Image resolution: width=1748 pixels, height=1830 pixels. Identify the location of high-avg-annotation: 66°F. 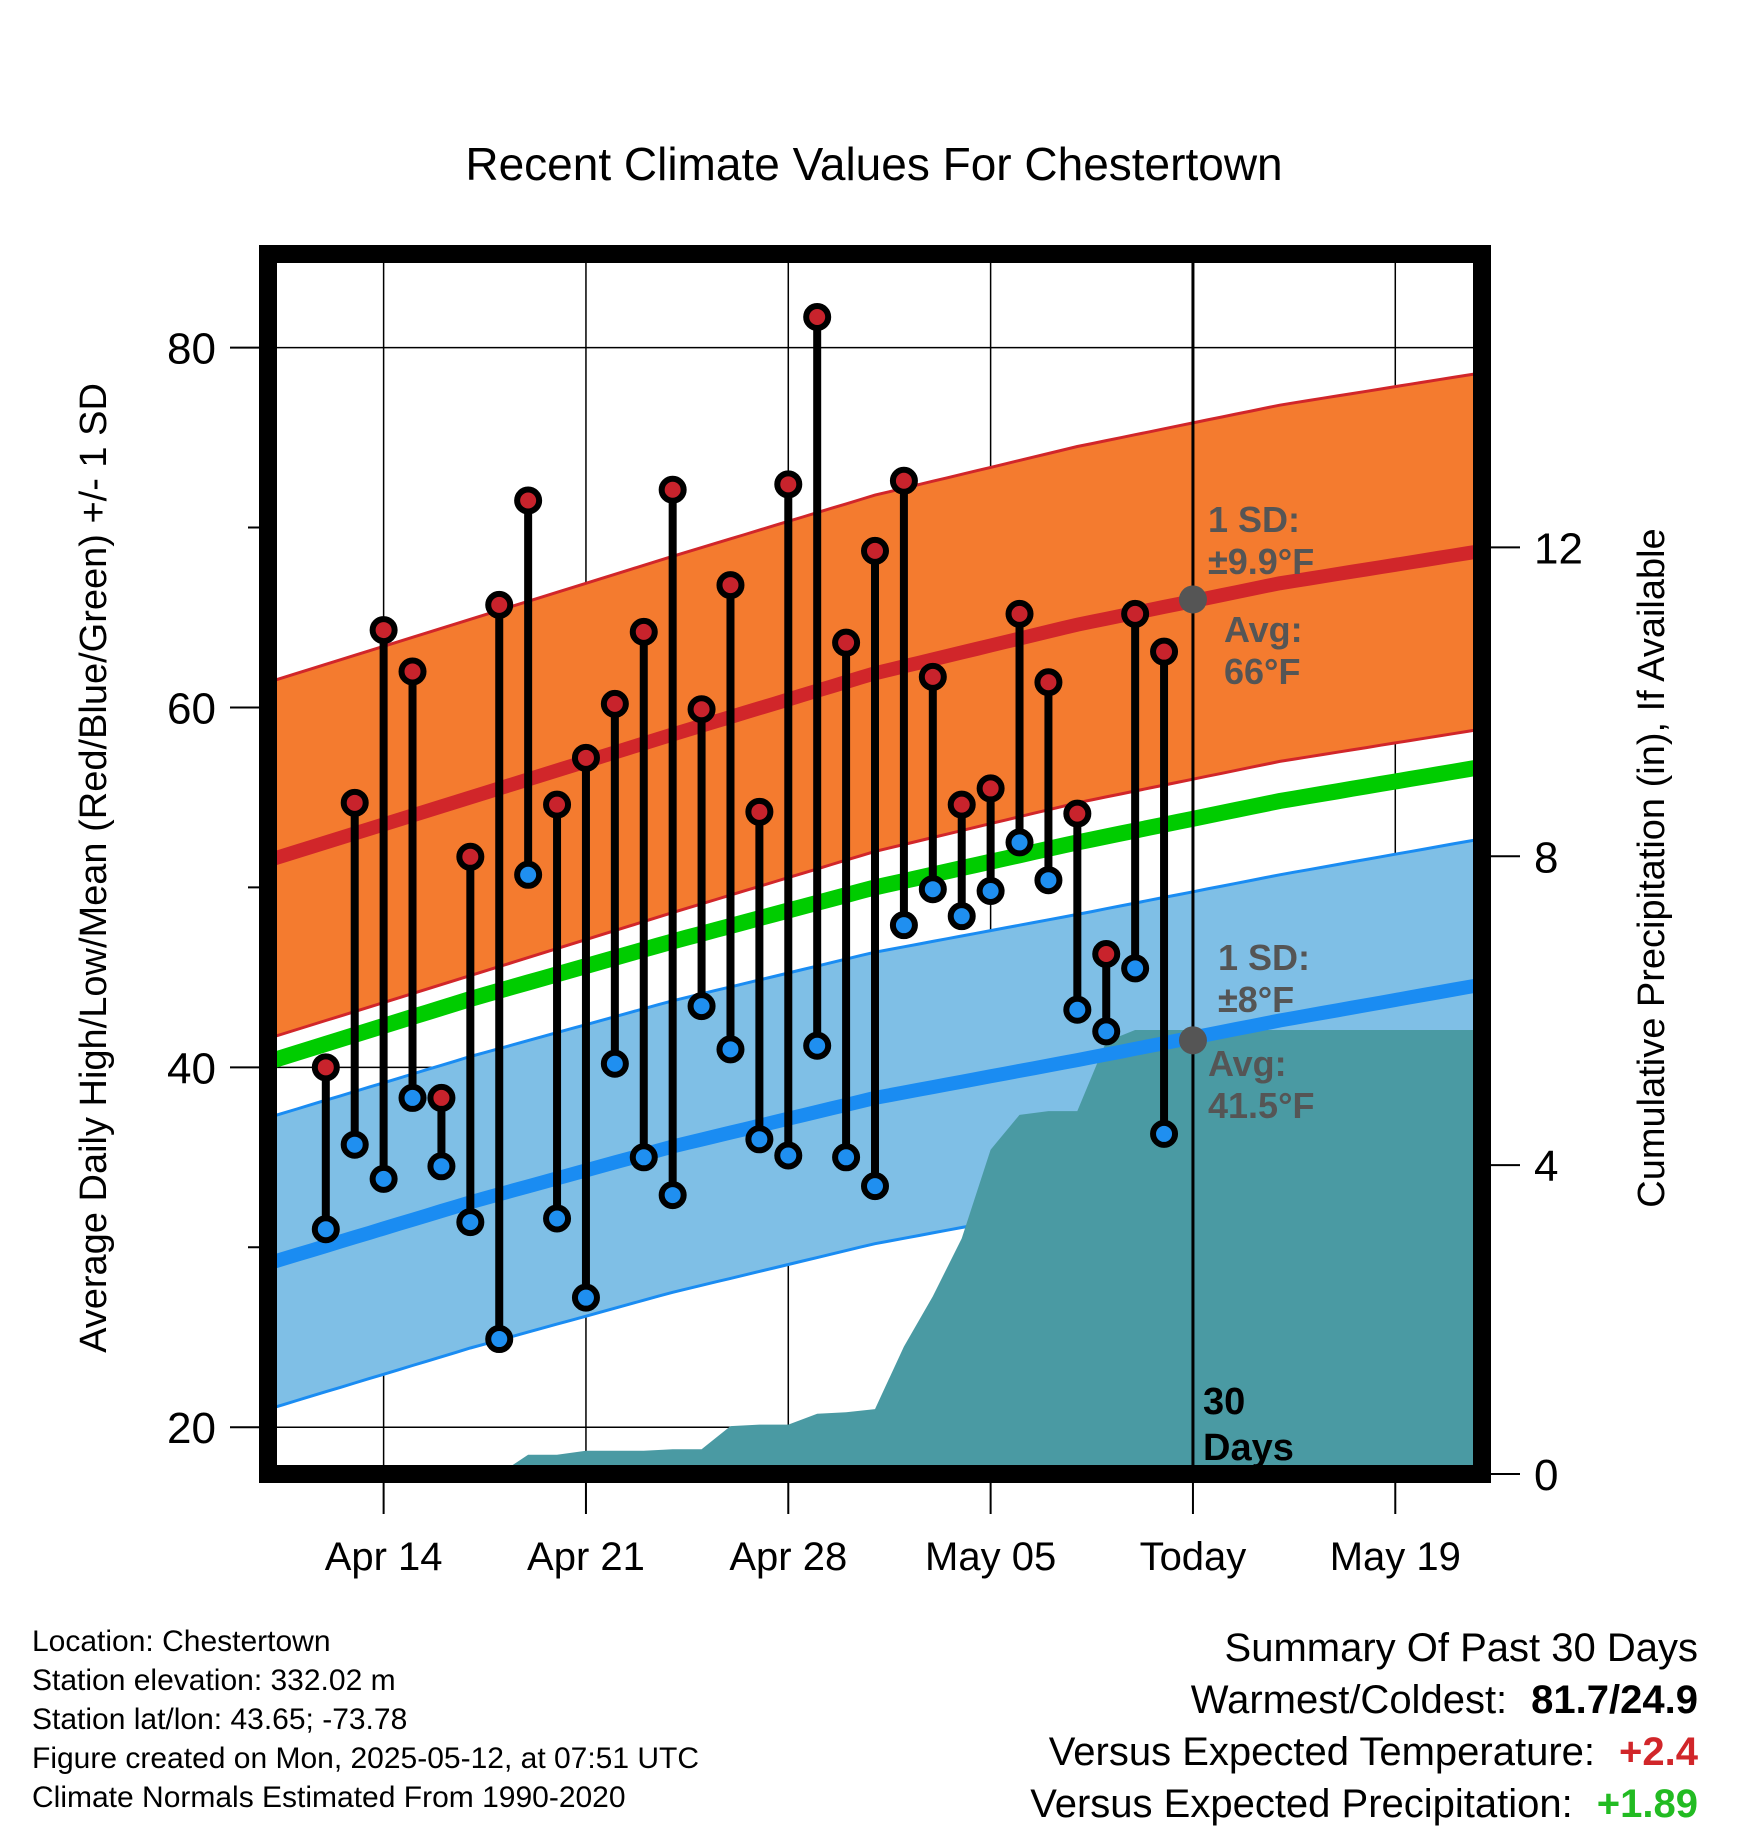
(1262, 671).